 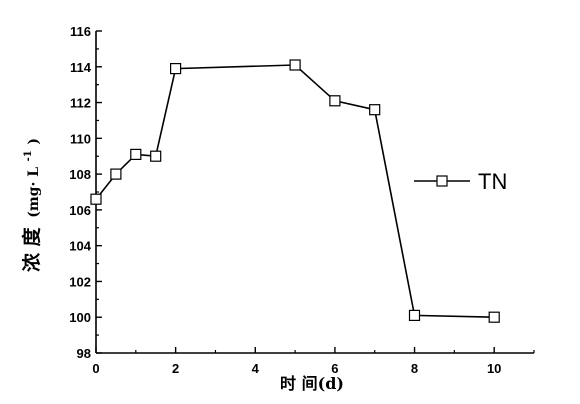 What do you see at coordinates (80, 174) in the screenshot?
I see `y-tick-label: 108` at bounding box center [80, 174].